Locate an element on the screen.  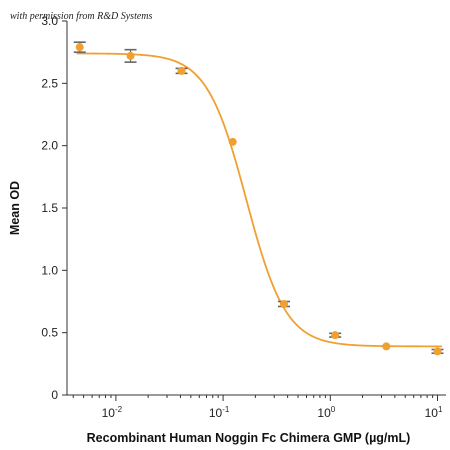
y-tick-label: 2.0 is located at coordinates (49, 146).